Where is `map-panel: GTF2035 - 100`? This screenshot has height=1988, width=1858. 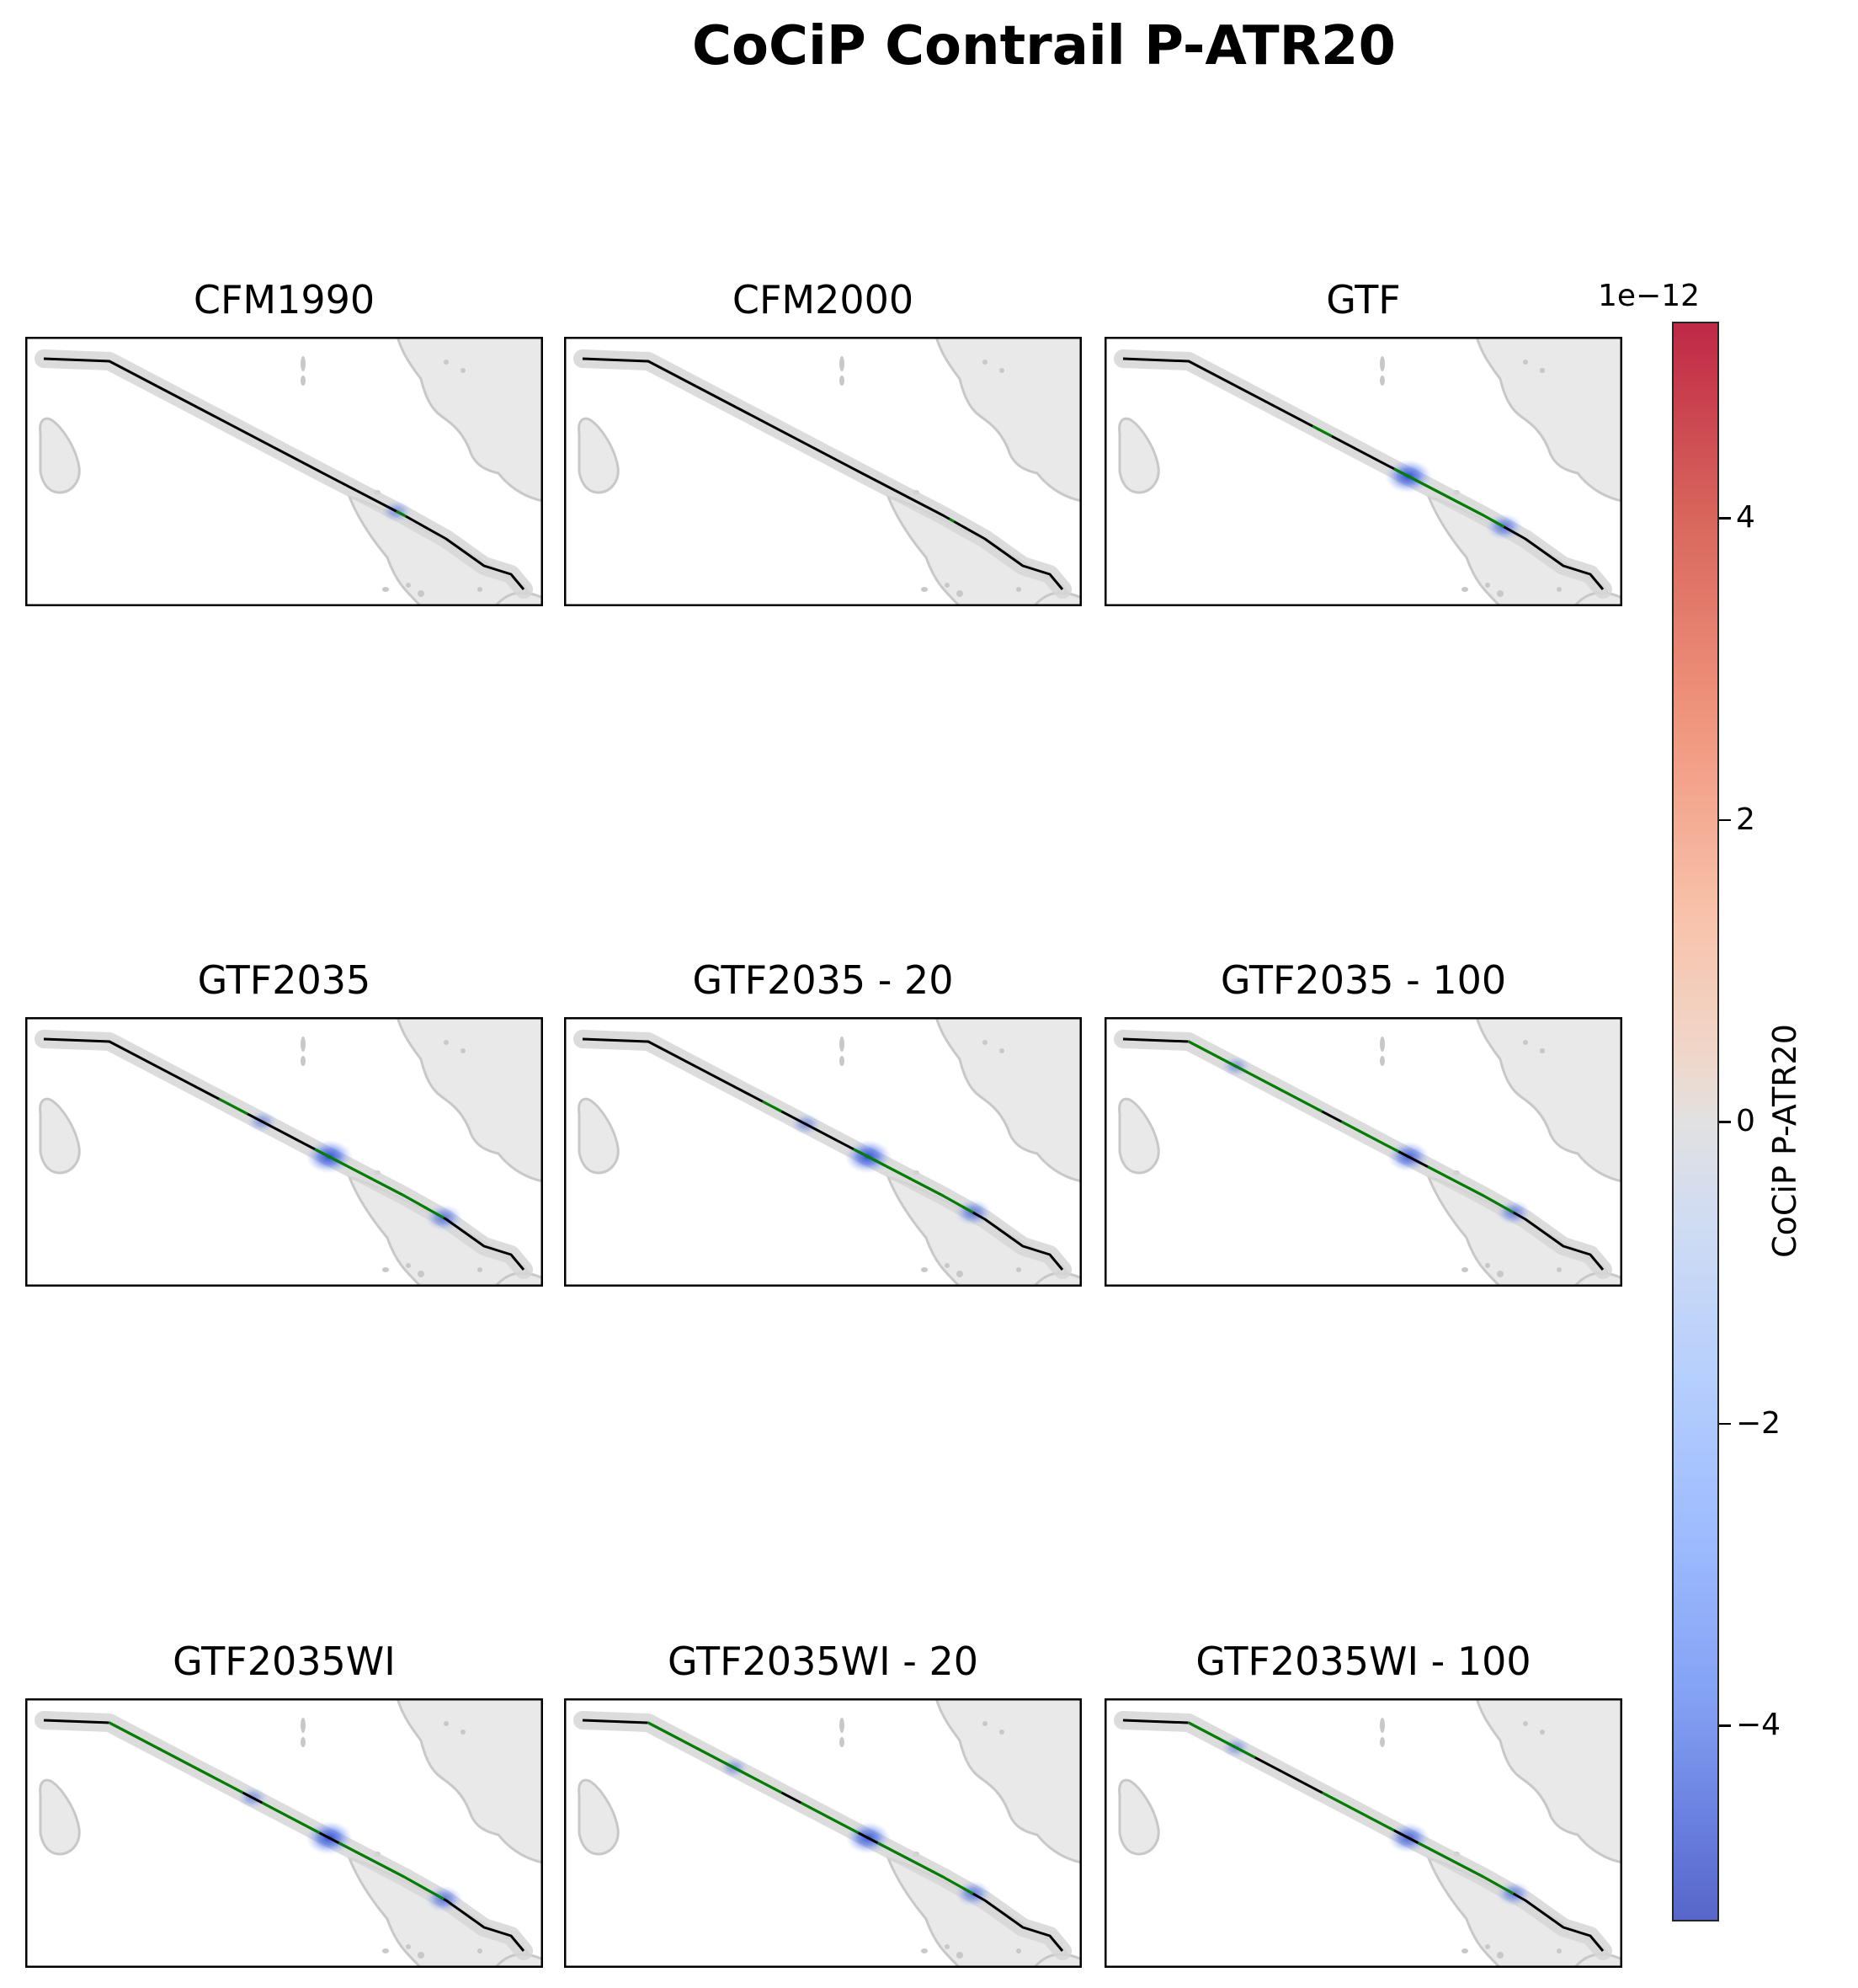
map-panel: GTF2035 - 100 is located at coordinates (1363, 1122).